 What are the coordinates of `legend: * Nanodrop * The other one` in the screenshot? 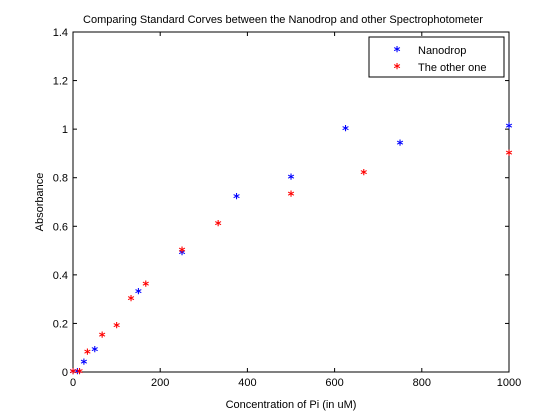 It's located at (436, 57).